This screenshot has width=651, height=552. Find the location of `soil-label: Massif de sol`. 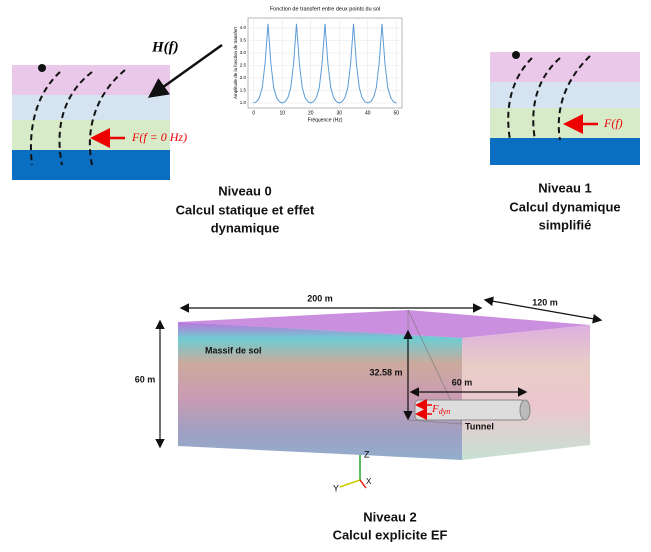

soil-label: Massif de sol is located at coordinates (233, 350).